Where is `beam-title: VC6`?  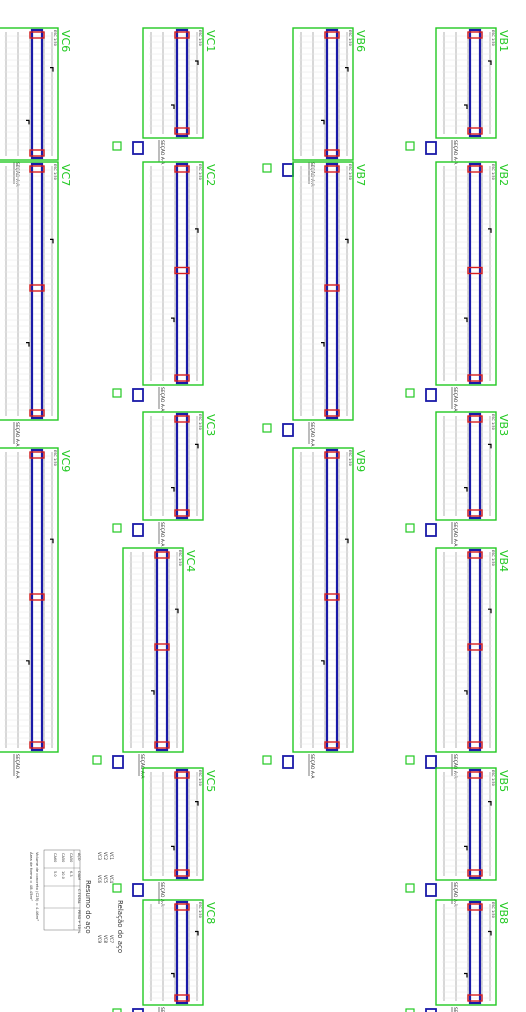
beam-title: VC6 is located at coordinates (65, 41).